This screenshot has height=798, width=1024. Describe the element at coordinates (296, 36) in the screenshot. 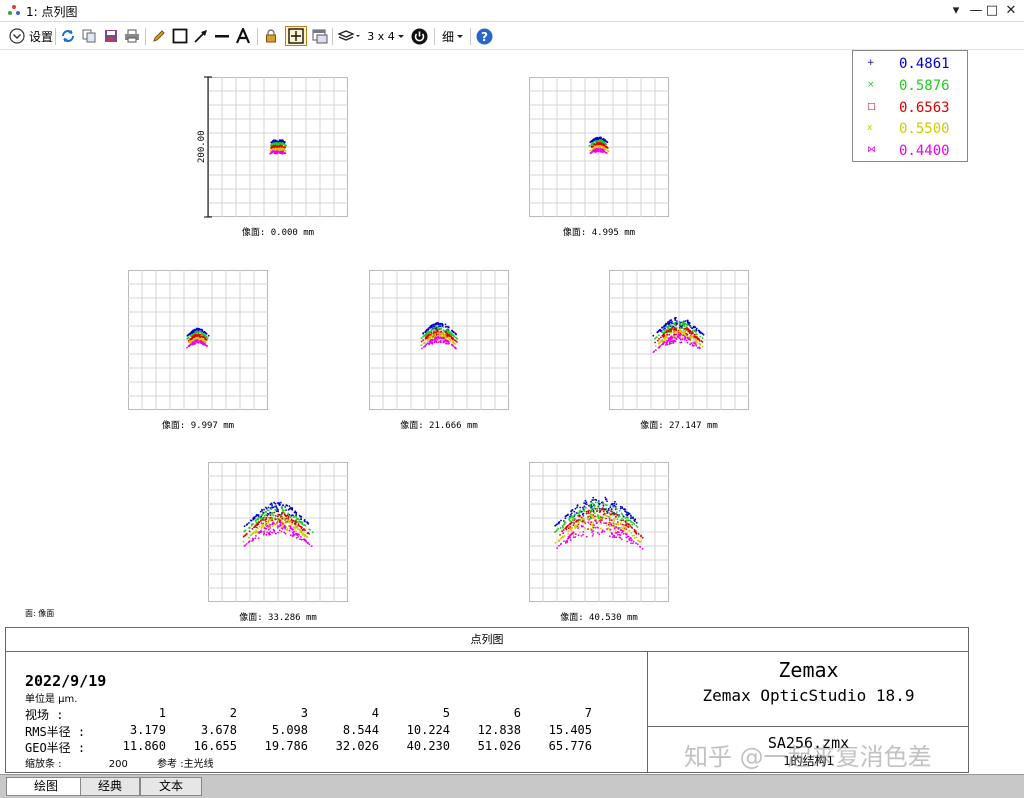

I see `grid-toggle-button` at that location.